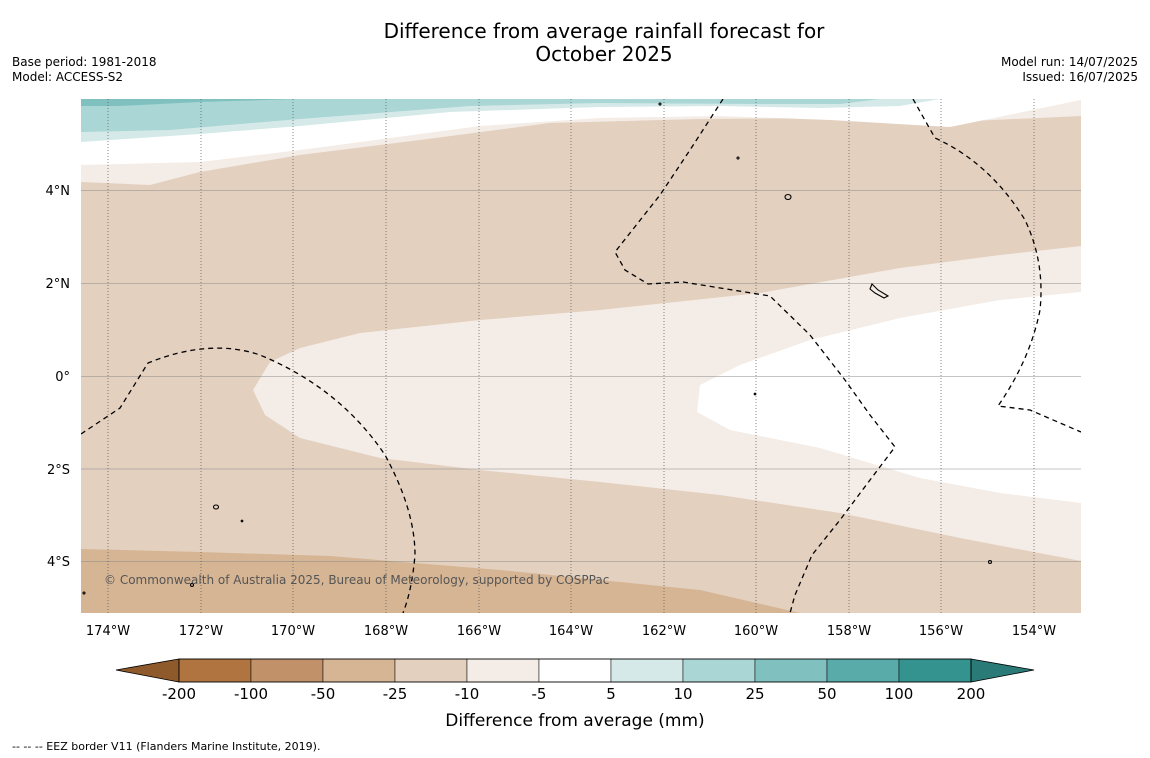 This screenshot has width=1150, height=758. I want to click on latitude-labels: 4°N 2°N 0° 2°S 4°S, so click(58, 377).